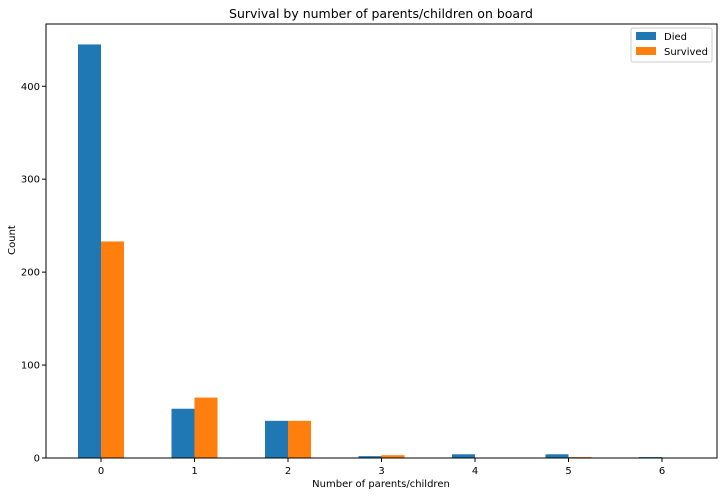 This screenshot has height=496, width=727. I want to click on y-tick-label: 0, so click(37, 459).